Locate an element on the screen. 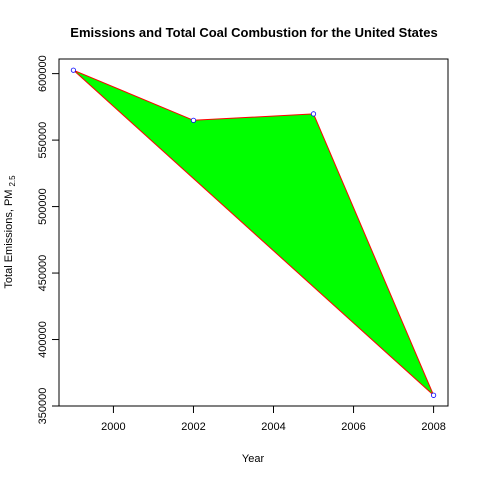 The height and width of the screenshot is (480, 480). y-tick-label: 600000 is located at coordinates (43, 73).